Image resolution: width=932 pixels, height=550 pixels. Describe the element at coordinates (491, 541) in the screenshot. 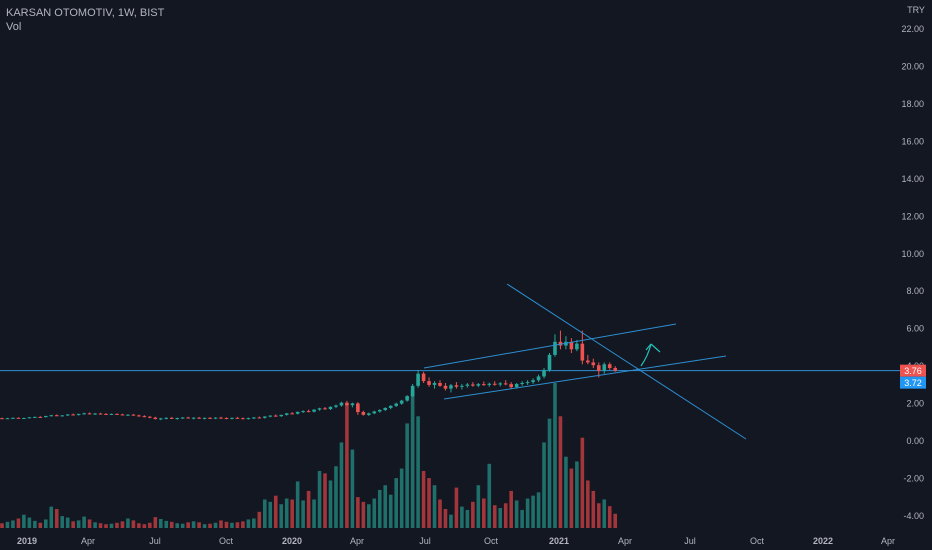

I see `time-tick-label: Oct` at that location.